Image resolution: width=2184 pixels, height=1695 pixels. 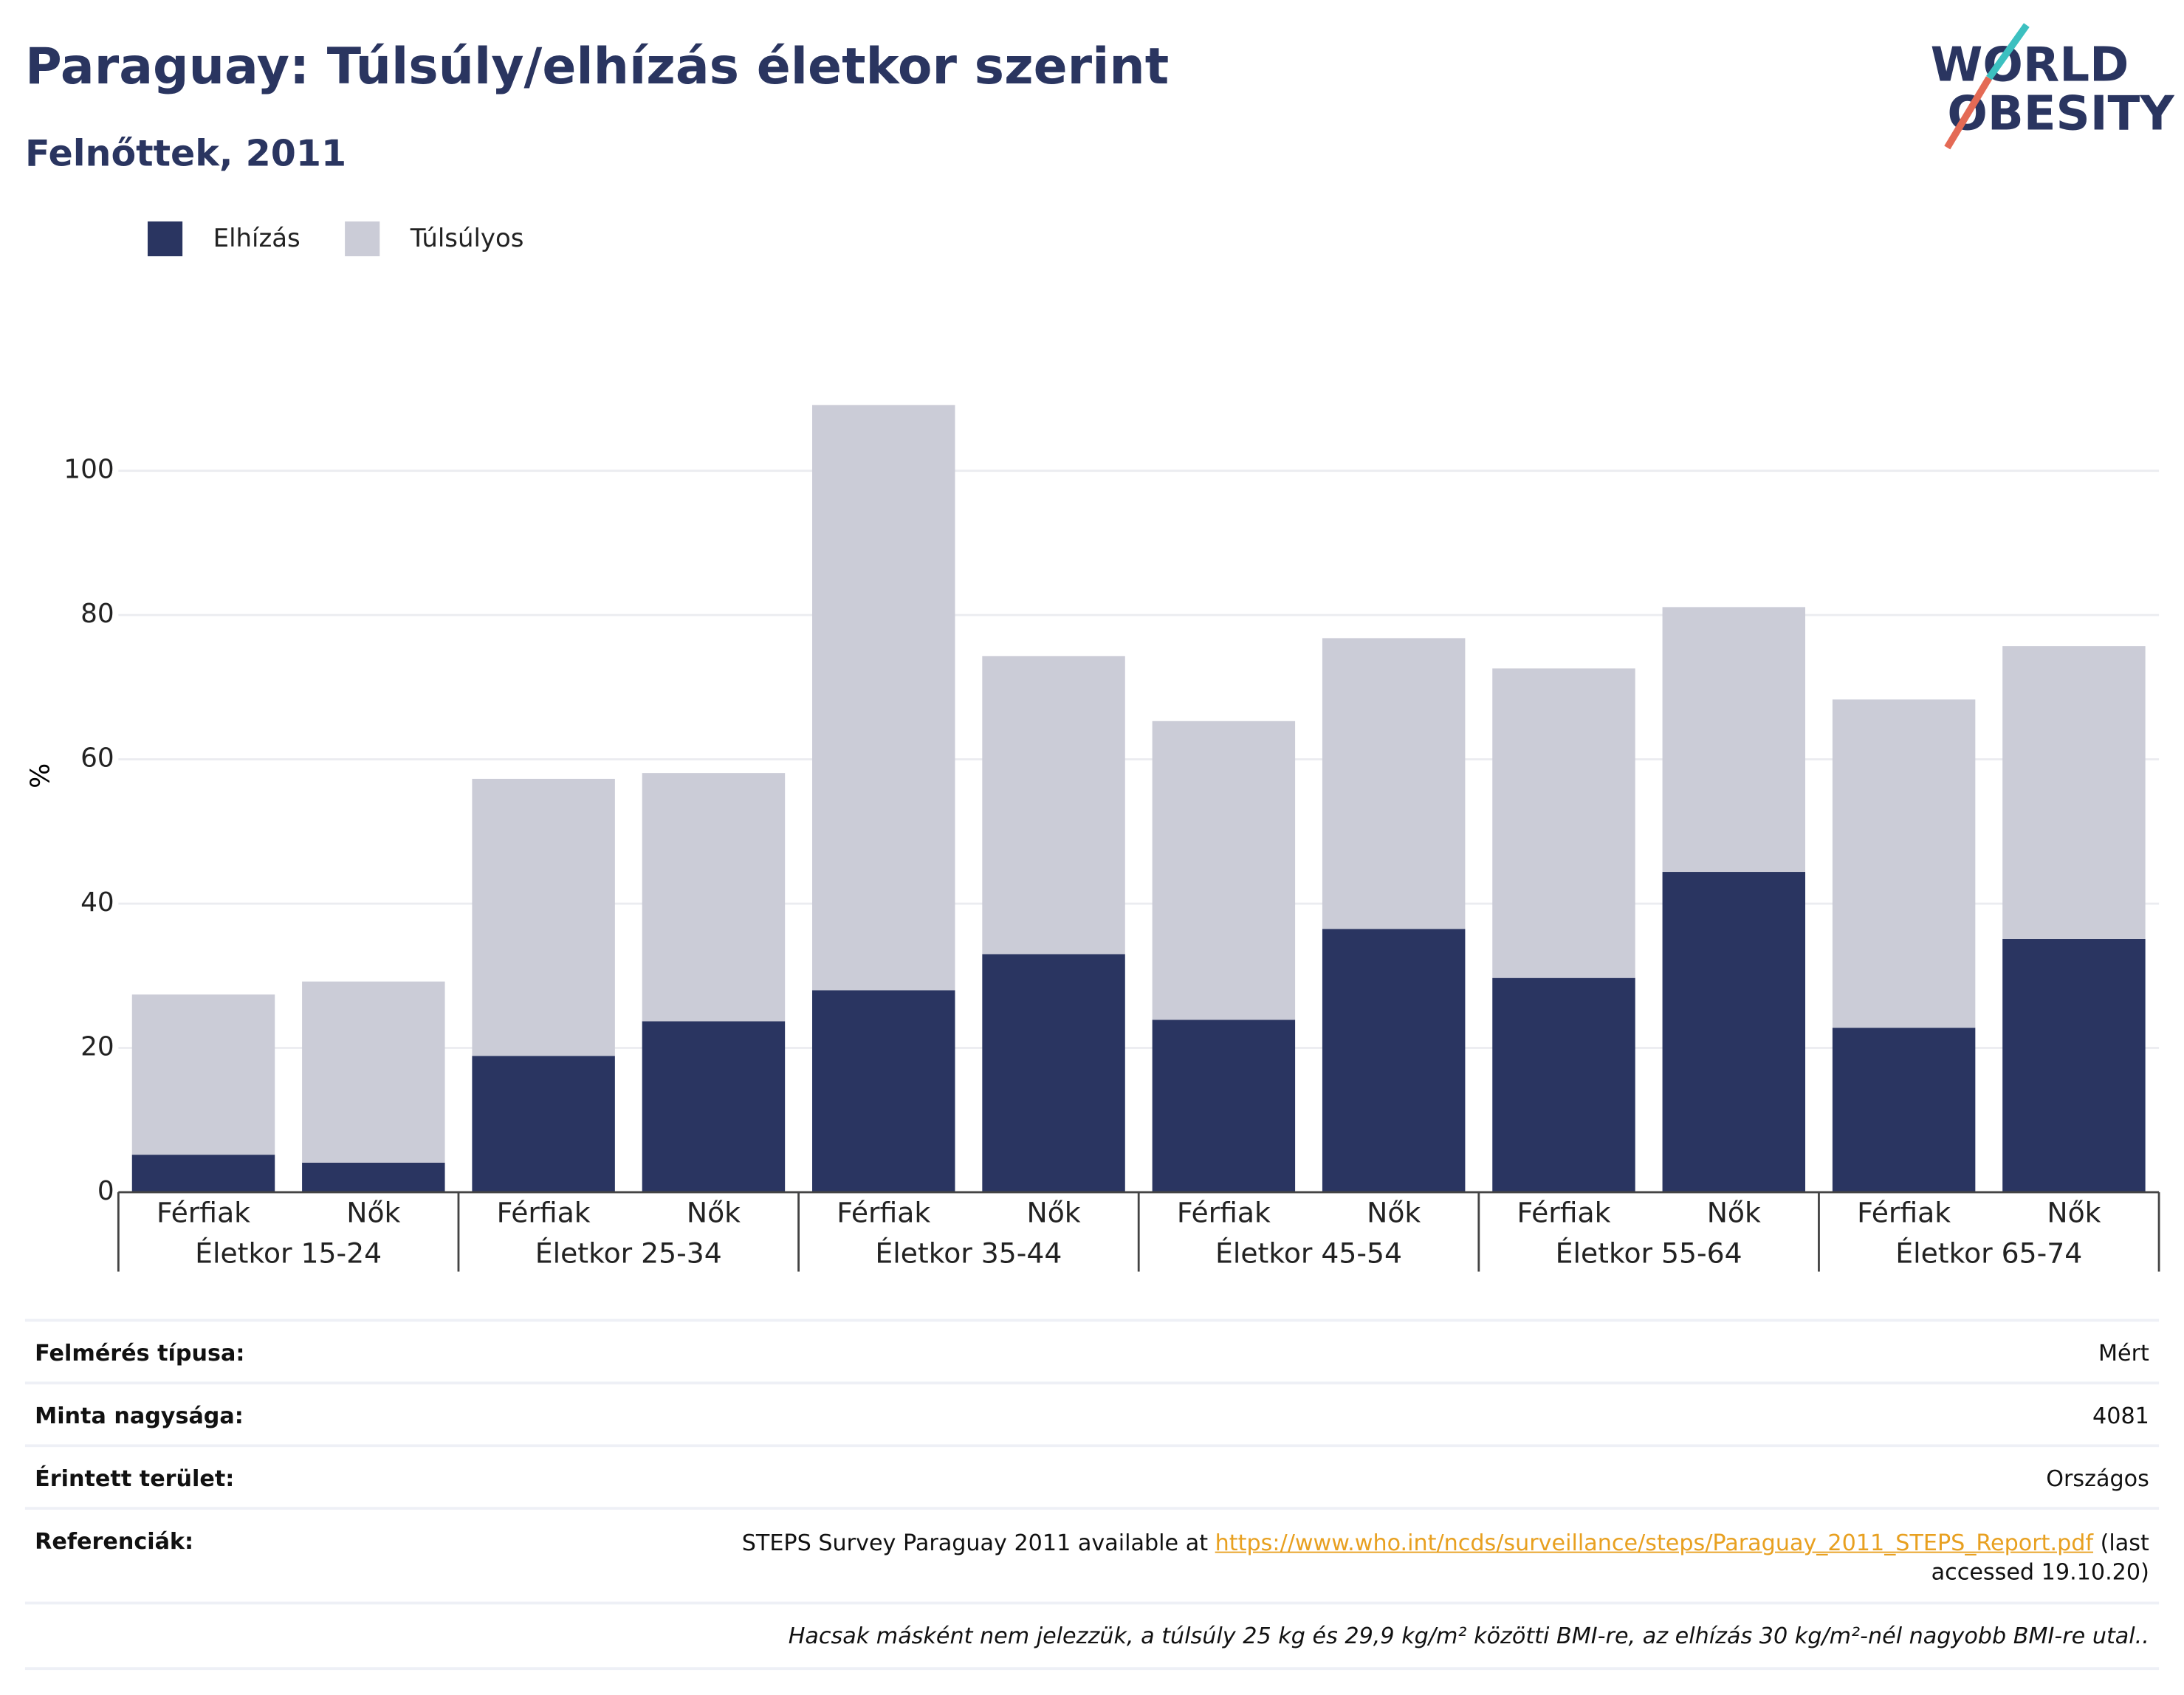 What do you see at coordinates (97, 614) in the screenshot?
I see `y-tick-label: 80` at bounding box center [97, 614].